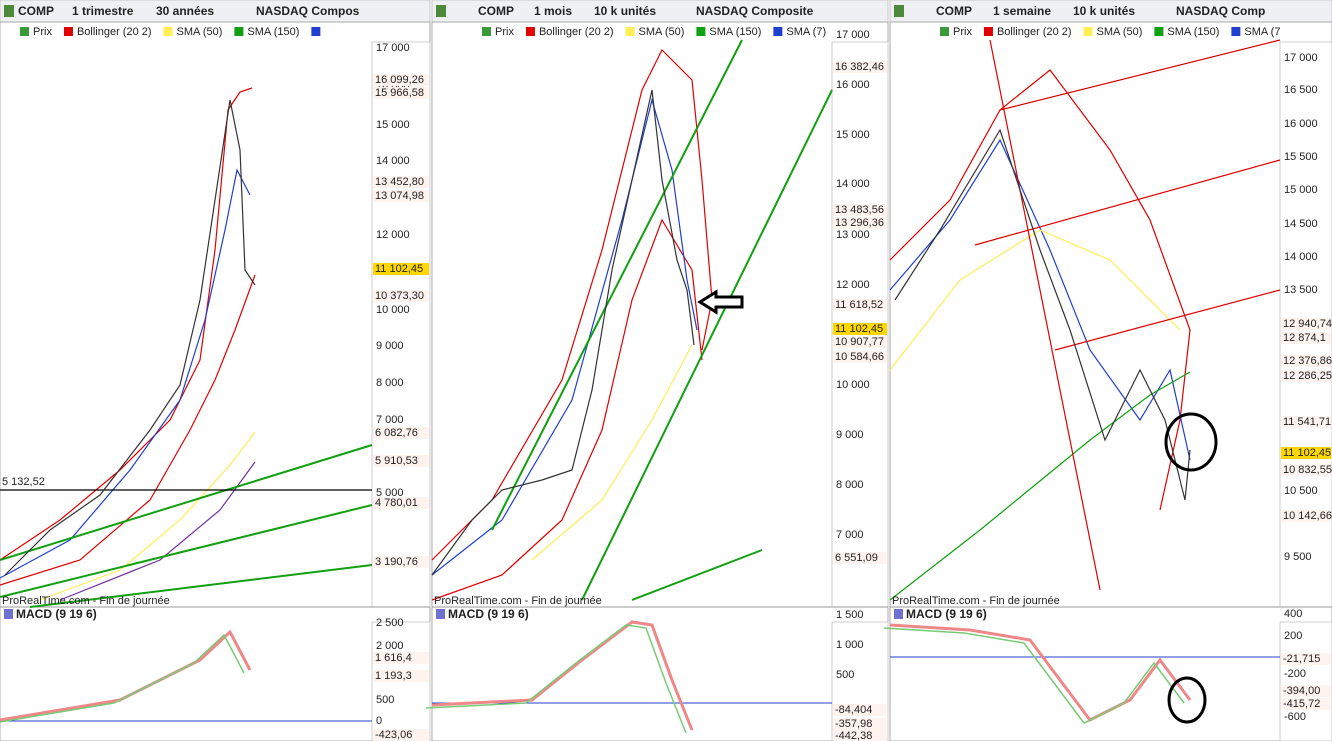 The image size is (1332, 741). I want to click on legend-item: SMA (7, so click(1262, 32).